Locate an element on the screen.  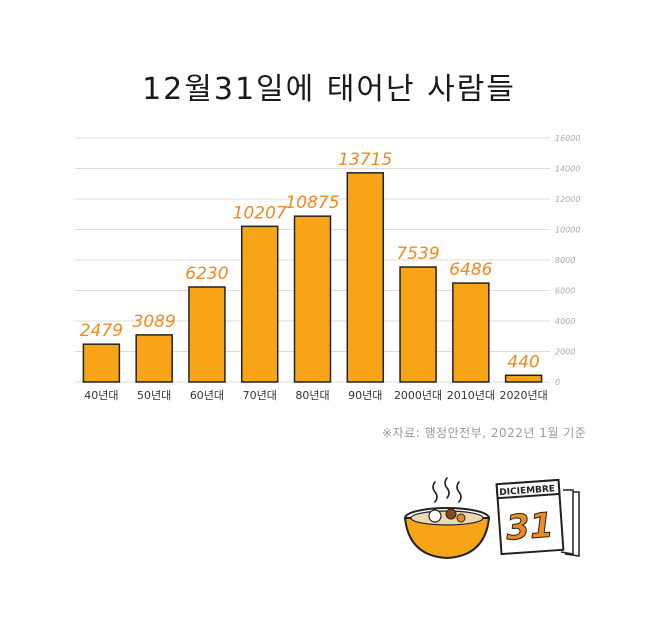
y-tick-label: 4000 is located at coordinates (565, 321).